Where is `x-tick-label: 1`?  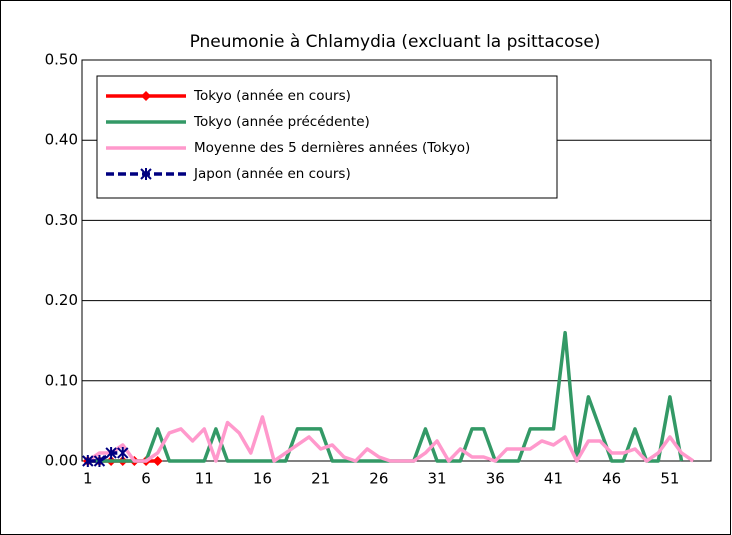 x-tick-label: 1 is located at coordinates (88, 479).